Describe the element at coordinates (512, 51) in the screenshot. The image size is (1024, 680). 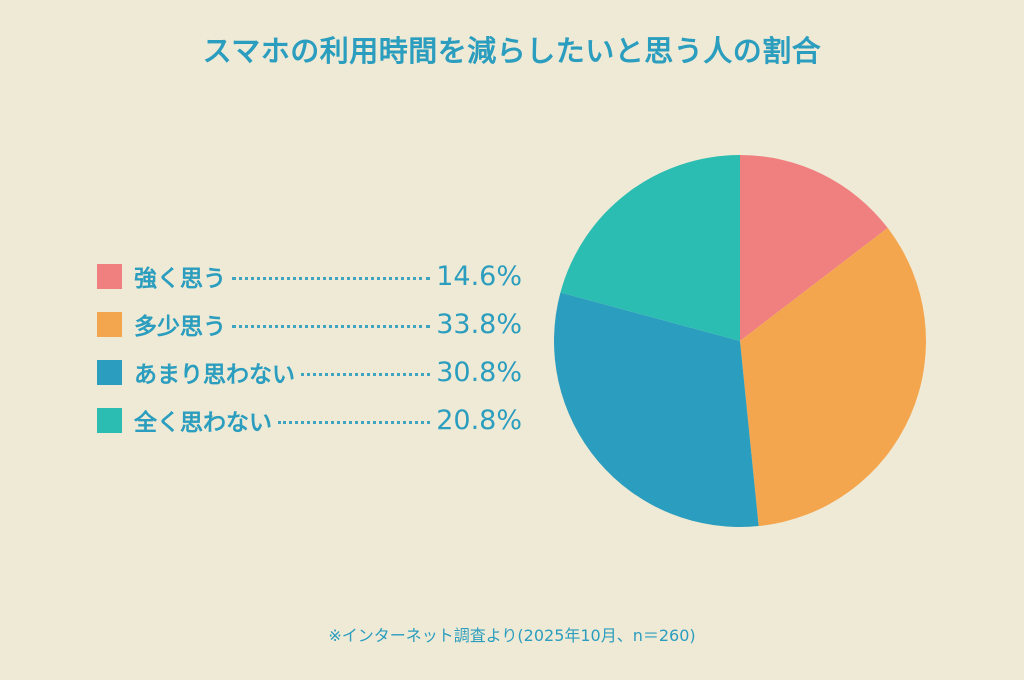
I see `chart-title: スマホの利用時間を減らしたいと思う人の割合` at that location.